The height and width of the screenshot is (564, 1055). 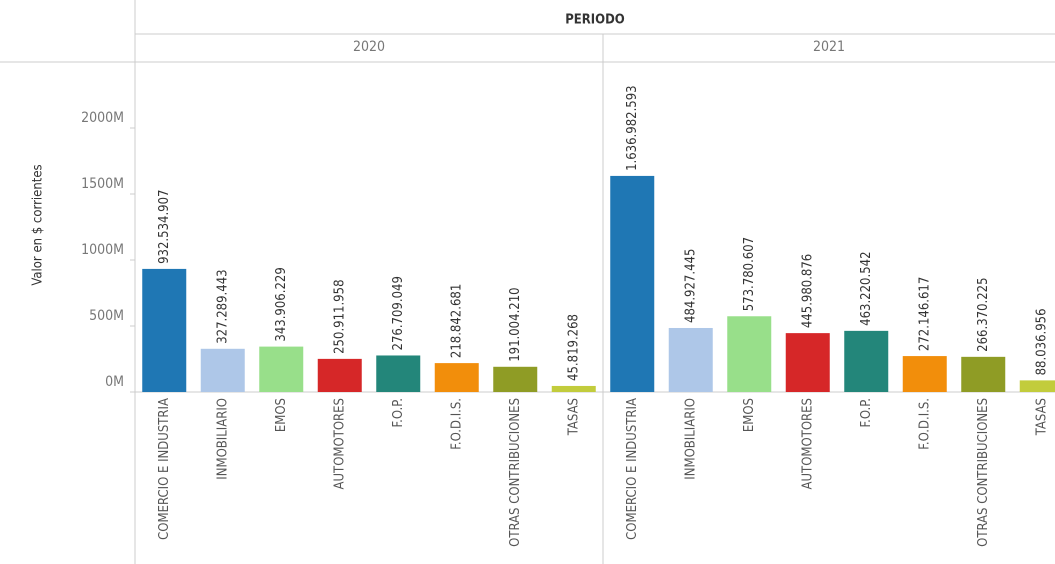 What do you see at coordinates (102, 250) in the screenshot?
I see `y-tick-label: 1000M` at bounding box center [102, 250].